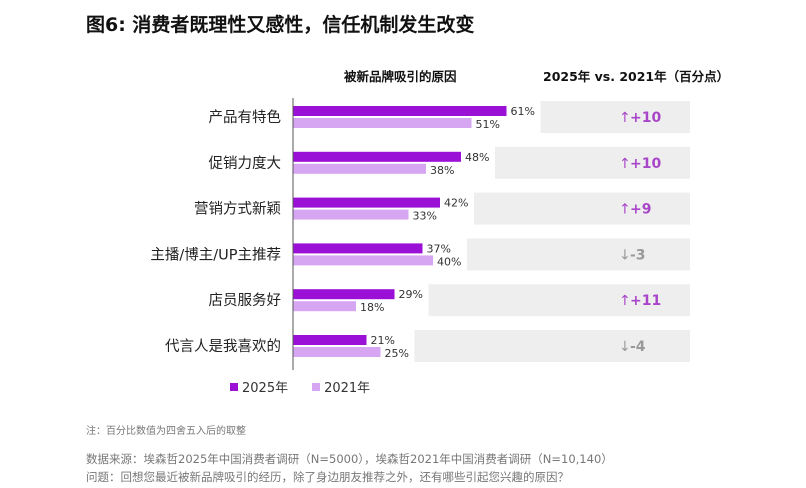  Describe the element at coordinates (223, 346) in the screenshot. I see `category-label: 代言人是我喜欢的` at that location.